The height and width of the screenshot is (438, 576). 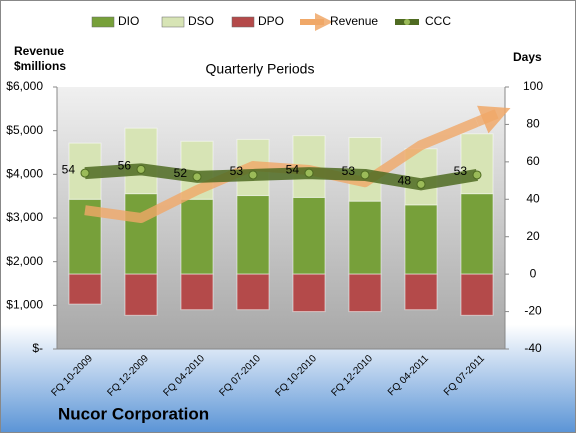 I want to click on y-tick-label: $5,000, so click(x=24, y=130).